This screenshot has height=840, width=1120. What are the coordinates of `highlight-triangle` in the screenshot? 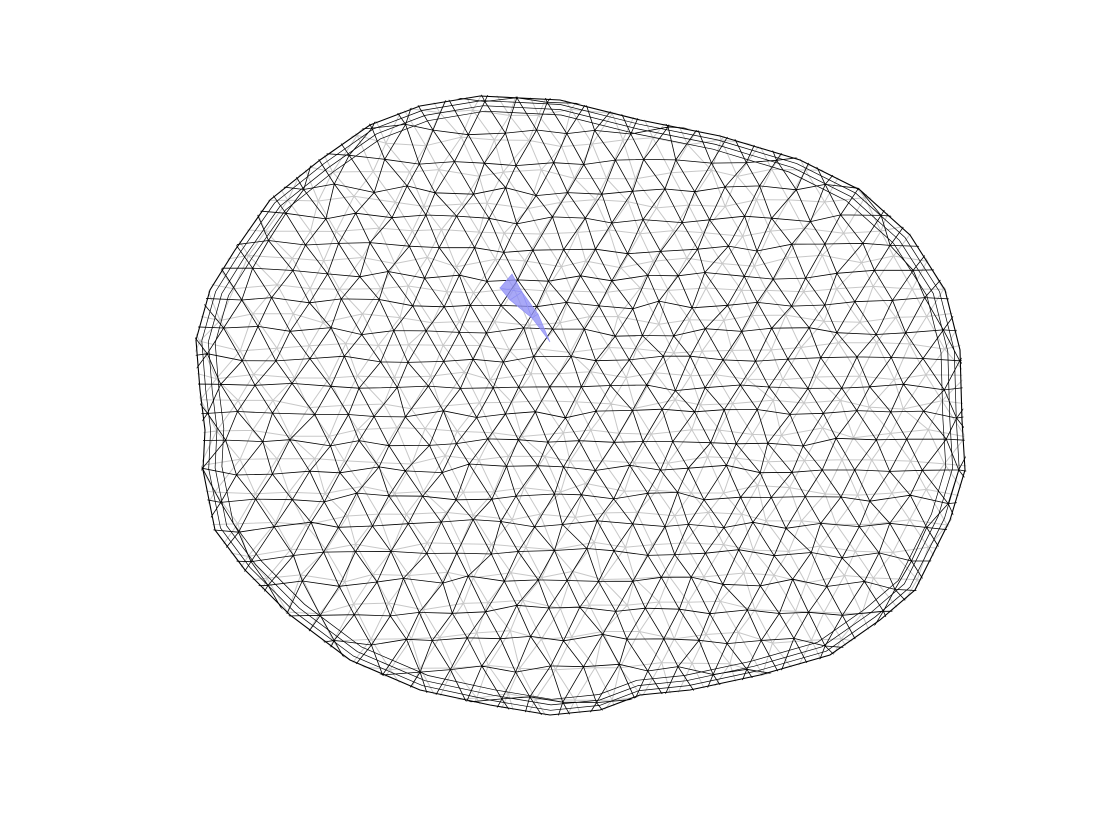 It's located at (541, 328).